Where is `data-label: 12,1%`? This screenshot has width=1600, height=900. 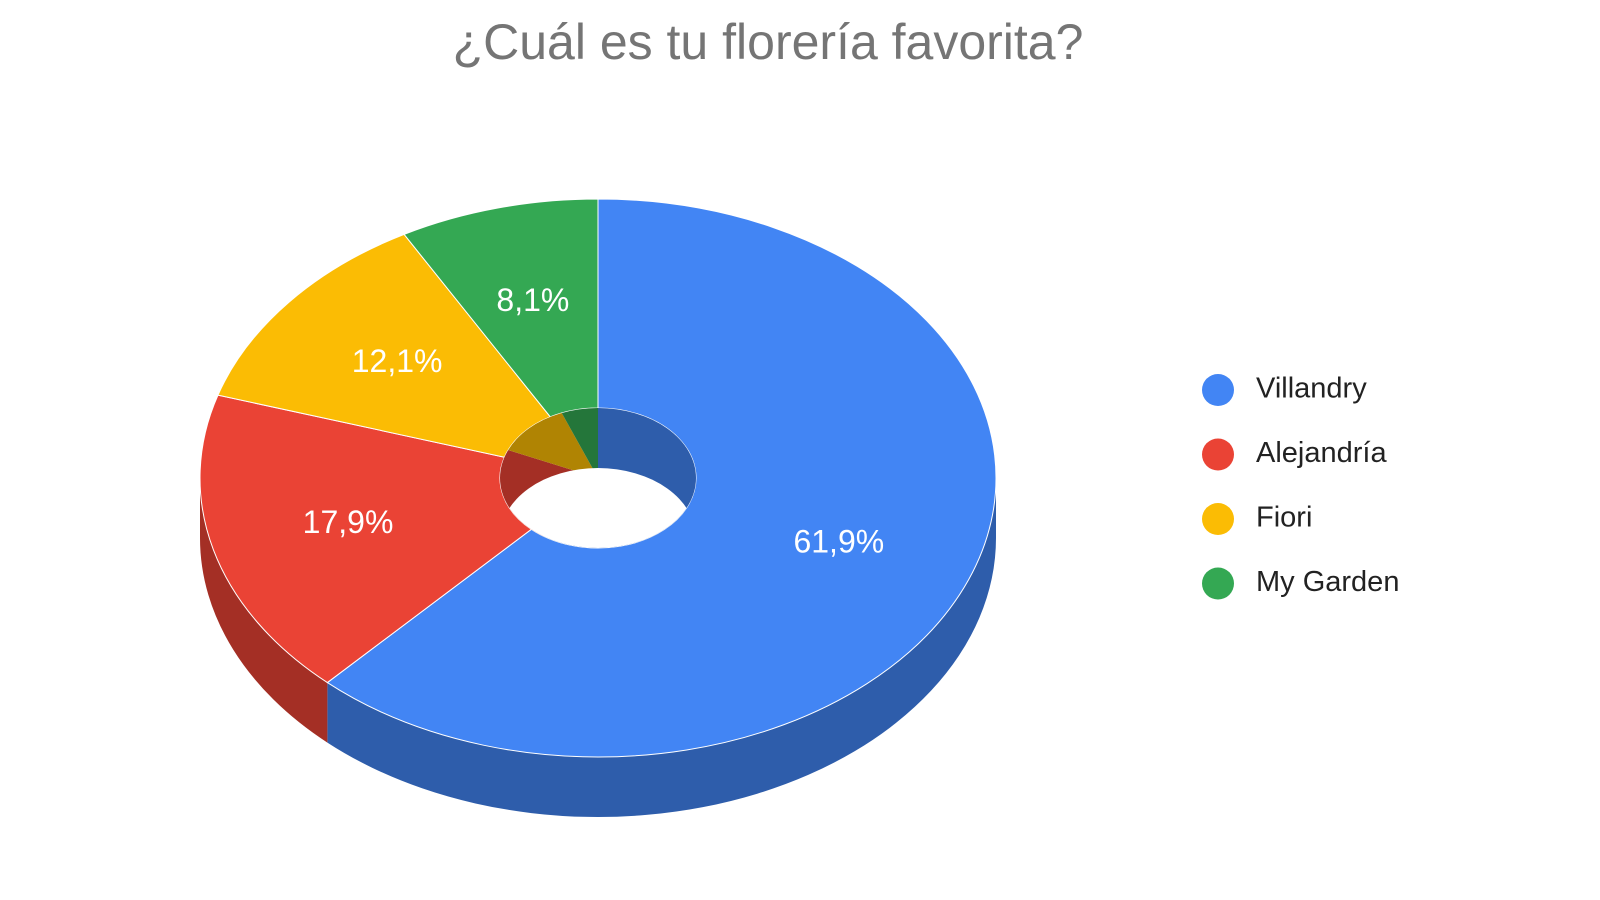 data-label: 12,1% is located at coordinates (397, 361).